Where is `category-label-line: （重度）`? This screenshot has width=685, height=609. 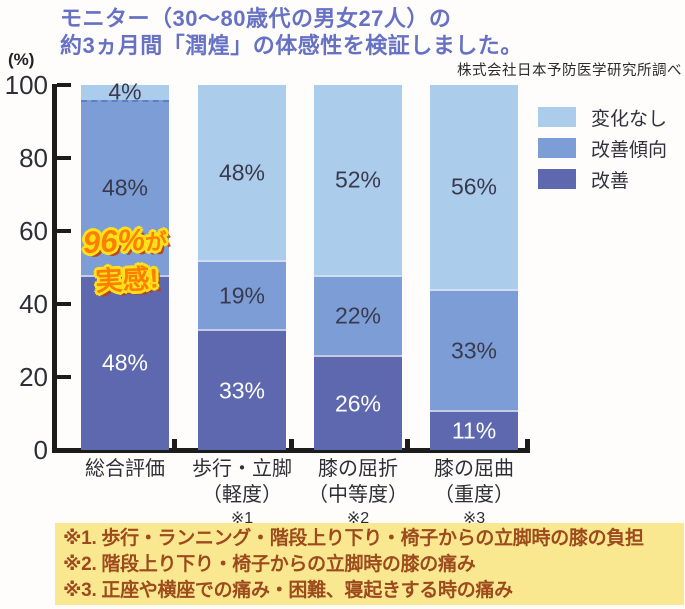 category-label-line: （重度） is located at coordinates (474, 495).